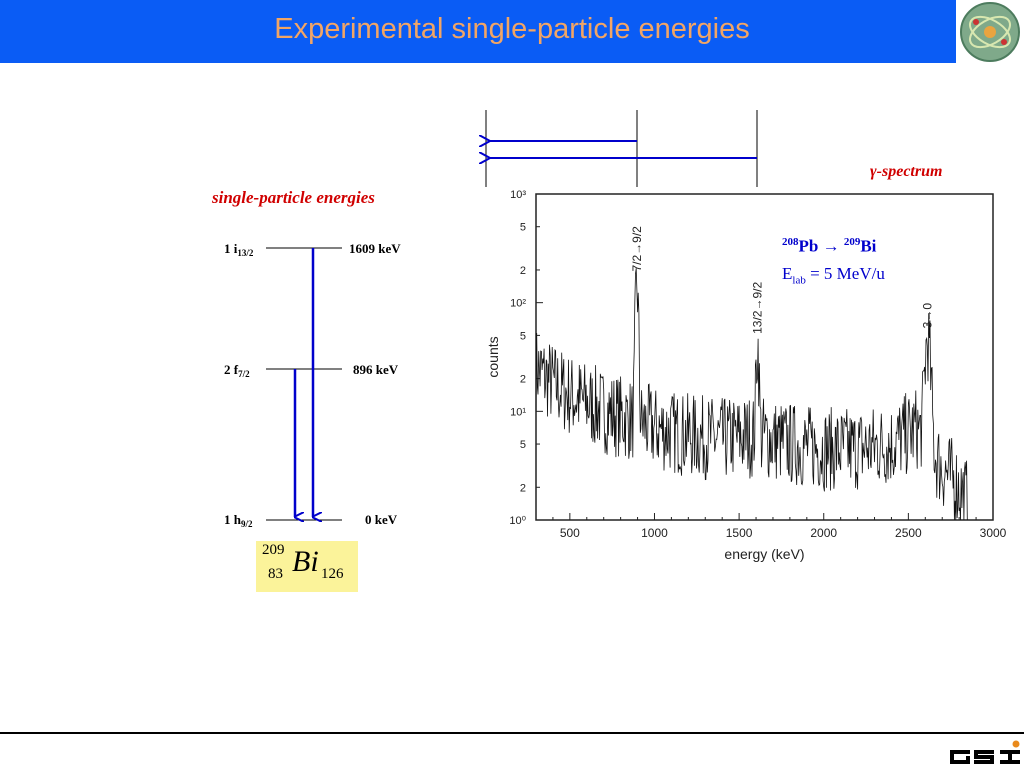 This screenshot has height=768, width=1024. I want to click on mass-number: 209, so click(273, 550).